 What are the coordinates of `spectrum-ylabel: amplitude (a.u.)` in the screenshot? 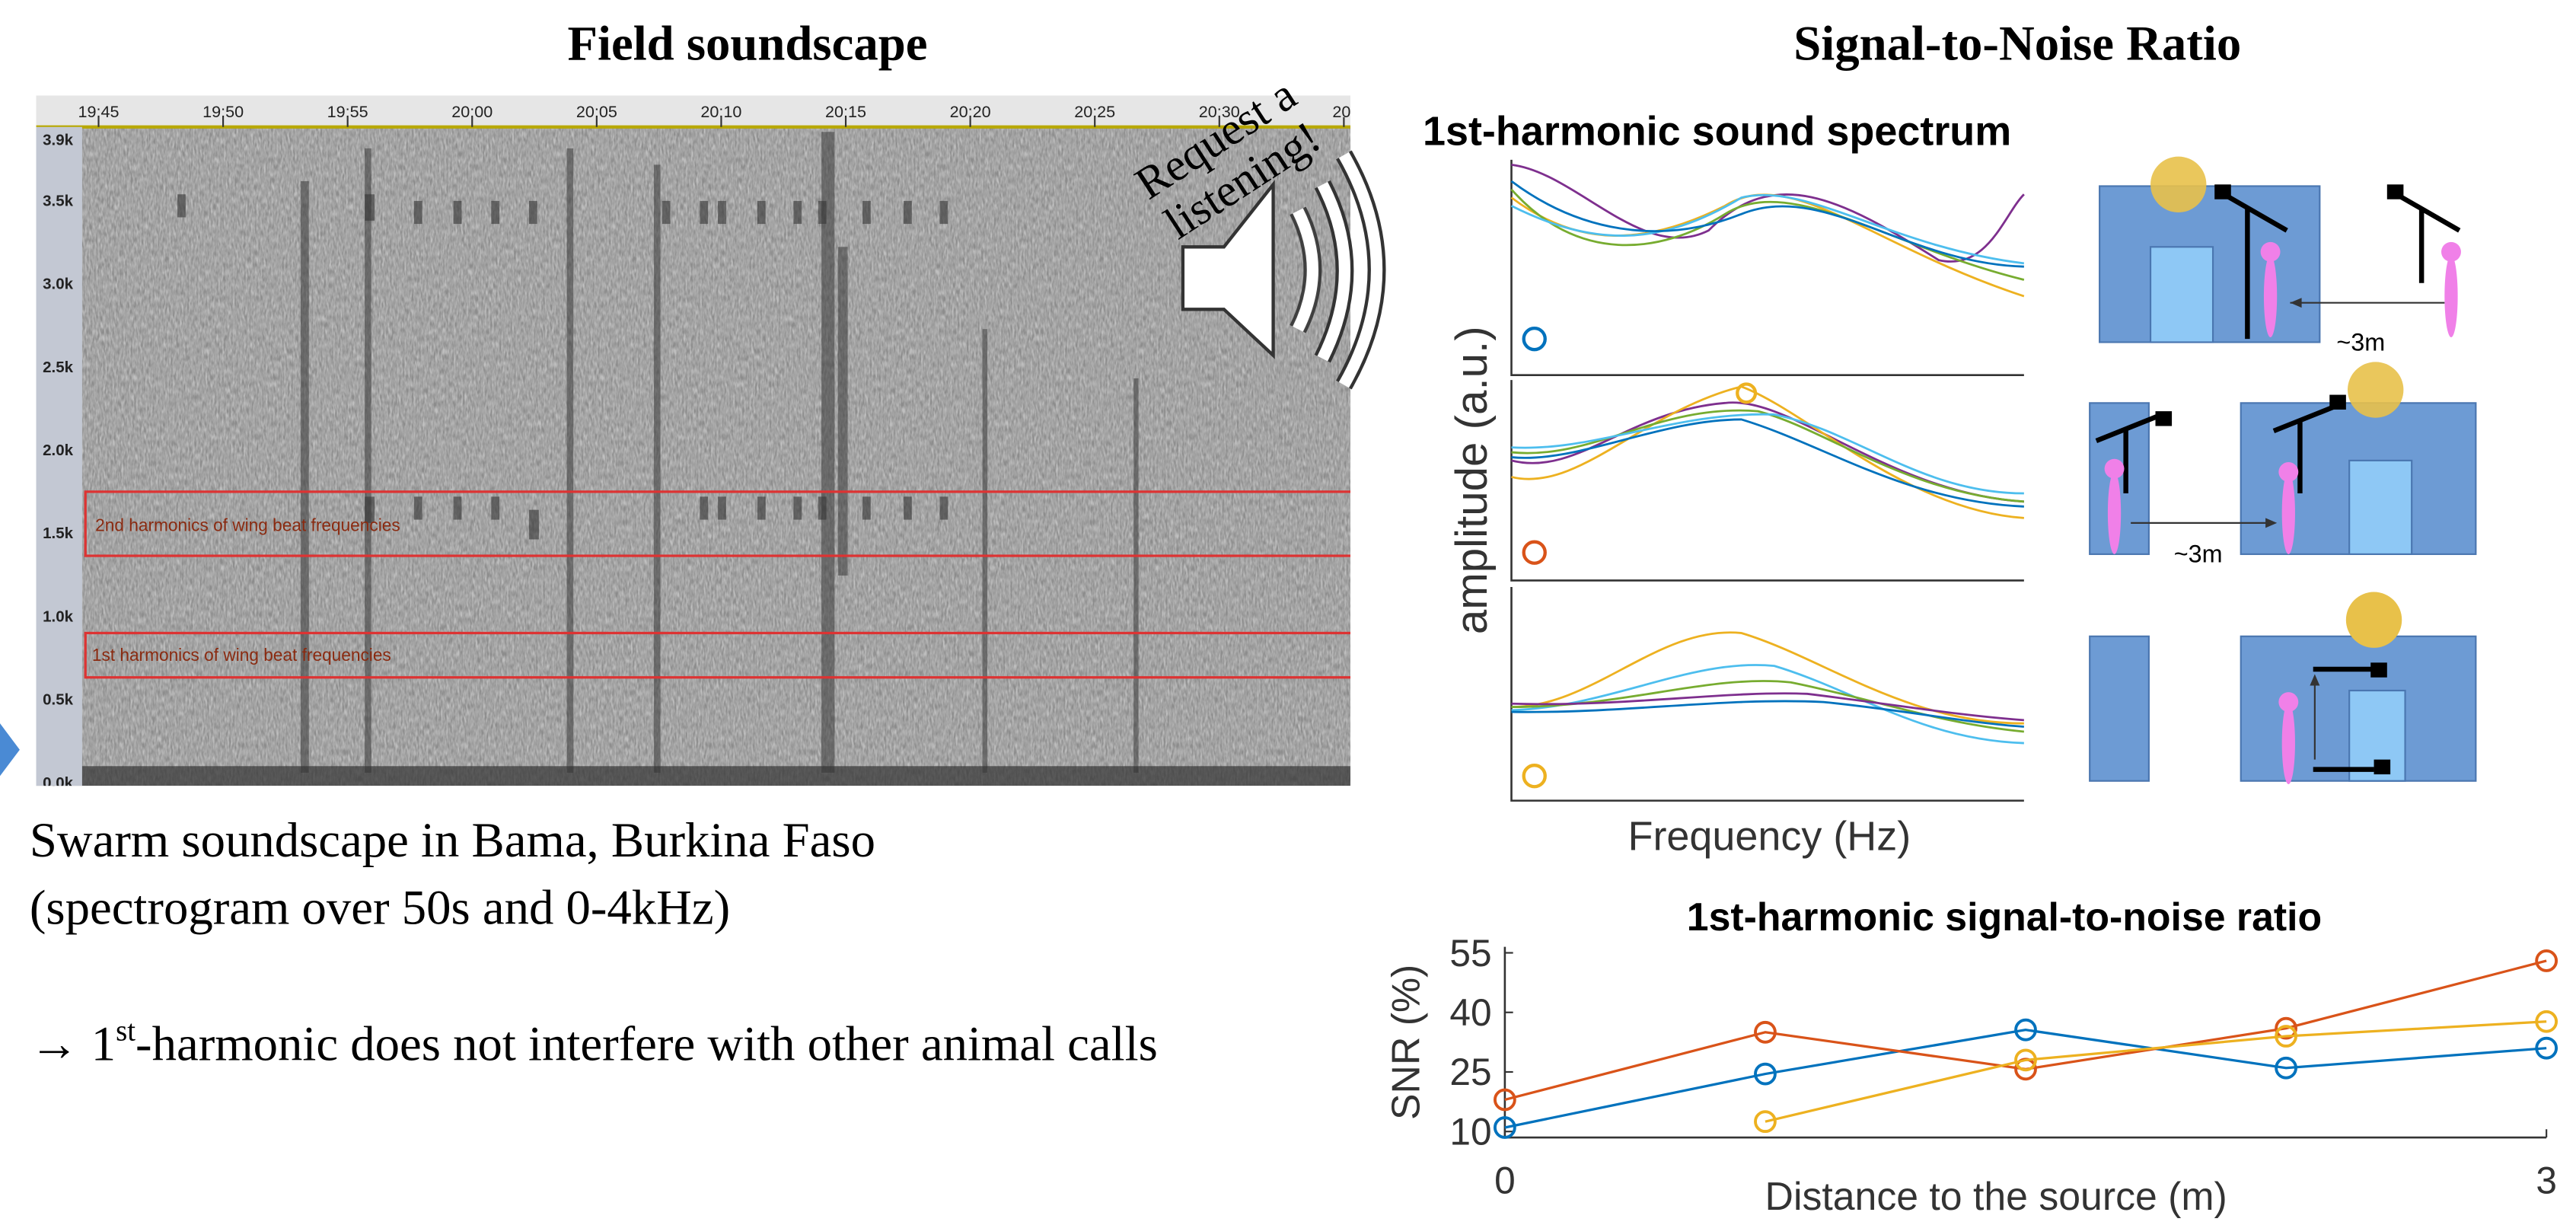 It's located at (1472, 480).